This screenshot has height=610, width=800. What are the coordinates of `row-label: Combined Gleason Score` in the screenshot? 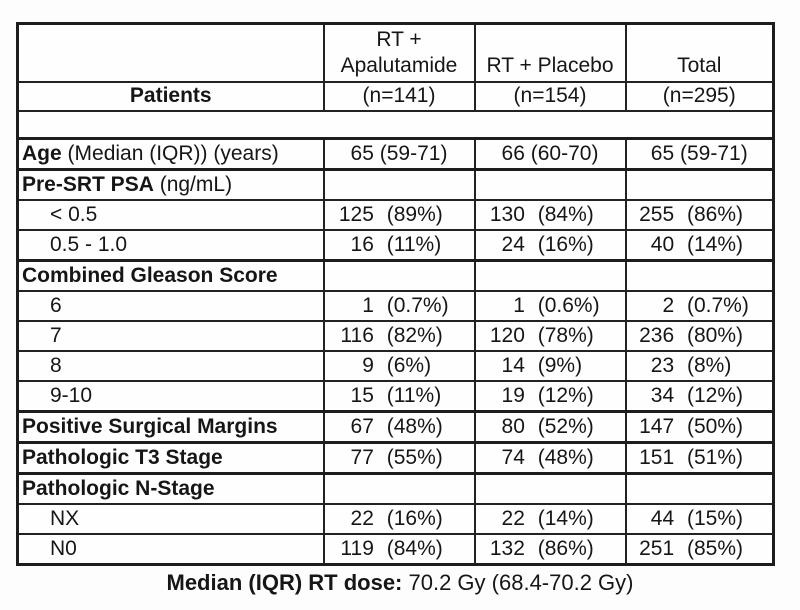 It's located at (170, 275).